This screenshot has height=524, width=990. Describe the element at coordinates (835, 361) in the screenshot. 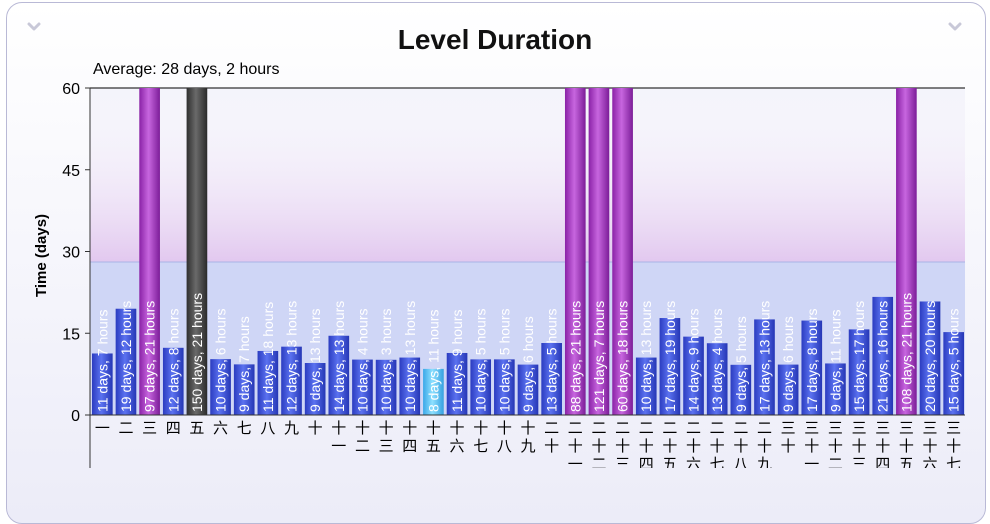

I see `bar-data-label: 9 days, 11 hours` at that location.